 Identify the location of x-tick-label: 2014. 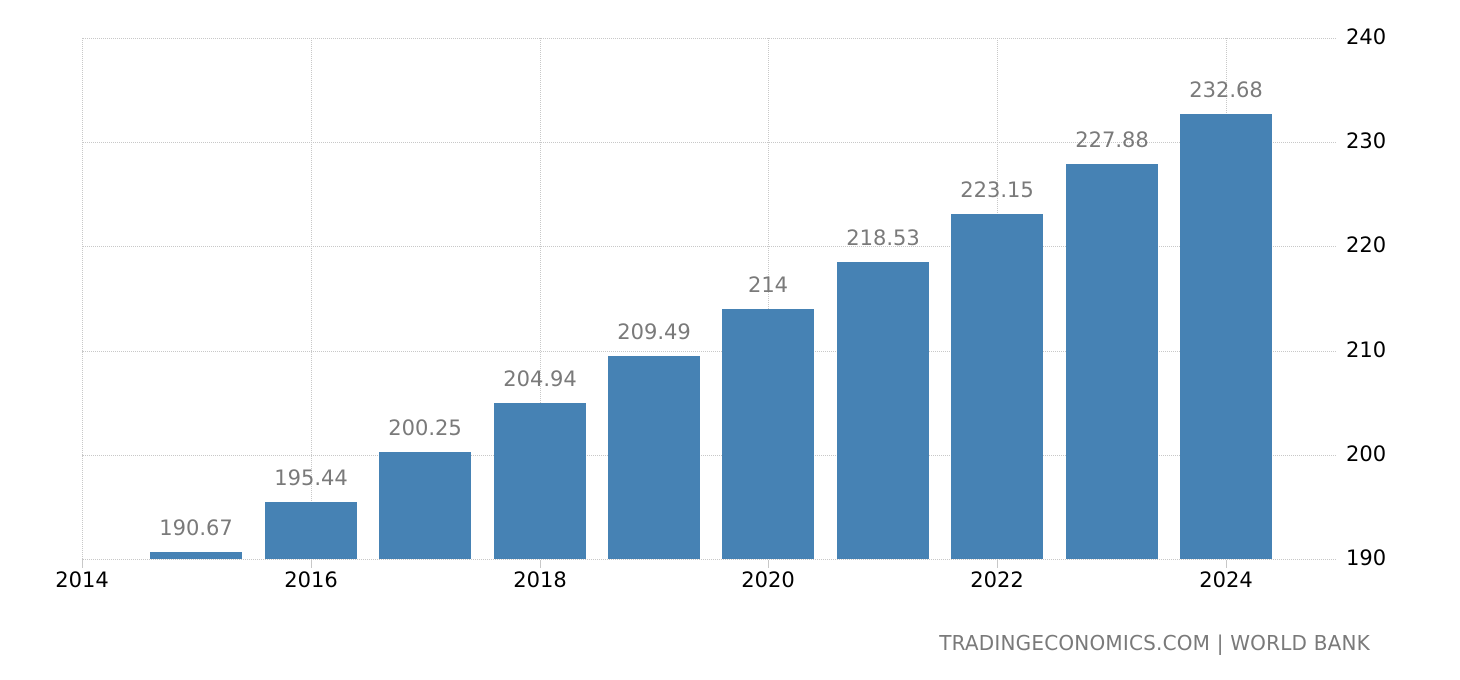
(82, 580).